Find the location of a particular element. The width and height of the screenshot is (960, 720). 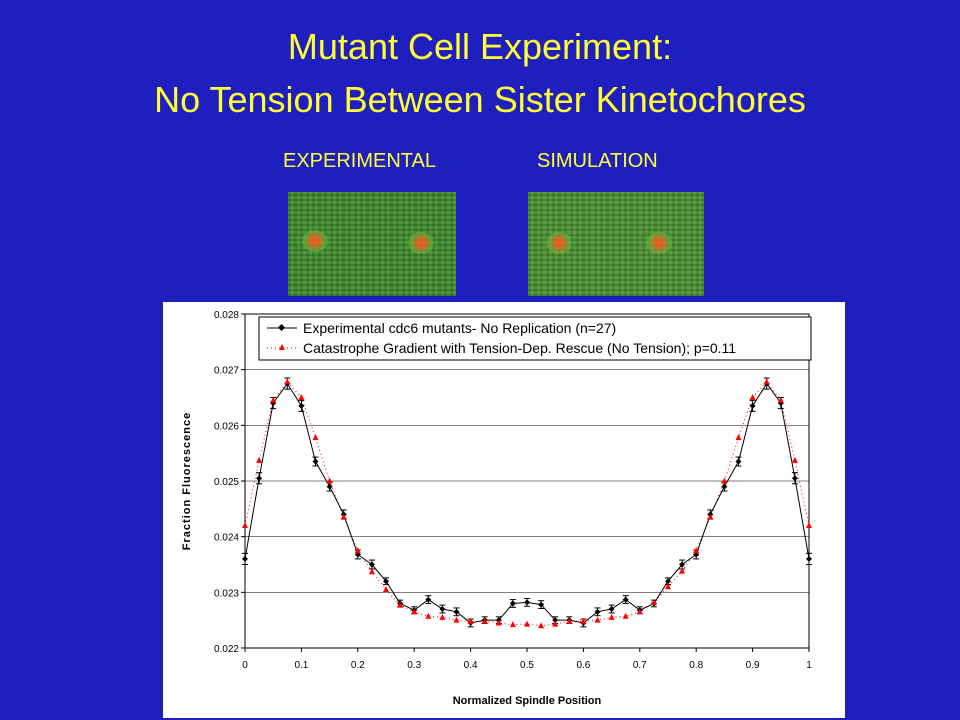

x-tick-label: 1 is located at coordinates (809, 665).